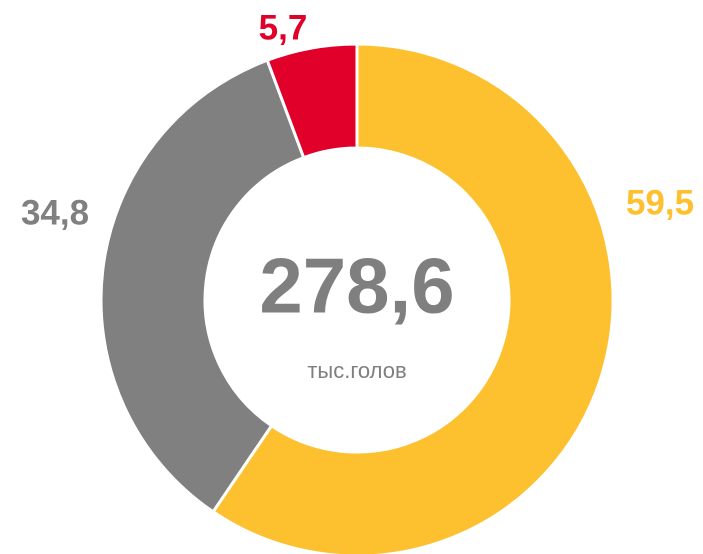 The width and height of the screenshot is (703, 554). What do you see at coordinates (312, 101) in the screenshot?
I see `donut-segment` at bounding box center [312, 101].